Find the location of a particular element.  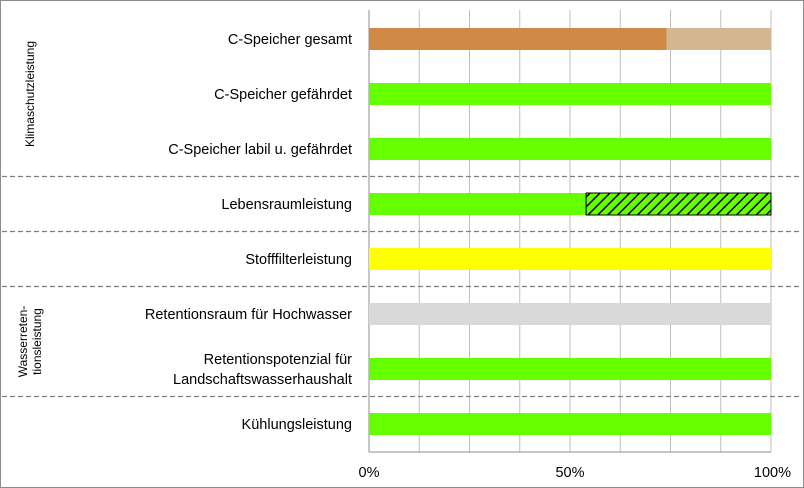

group-label-text: Klimaschutzleistung is located at coordinates (30, 94).